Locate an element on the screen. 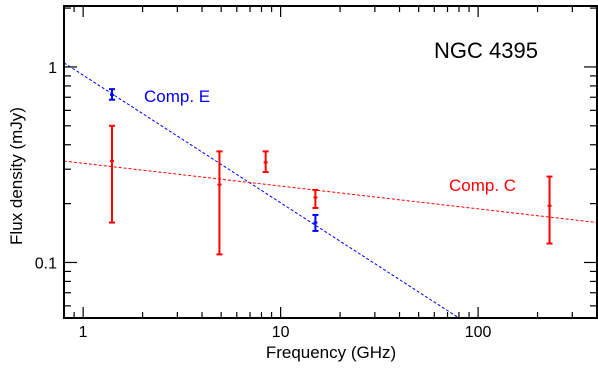 The height and width of the screenshot is (370, 598). series-label-comp-e: Comp. E is located at coordinates (177, 96).